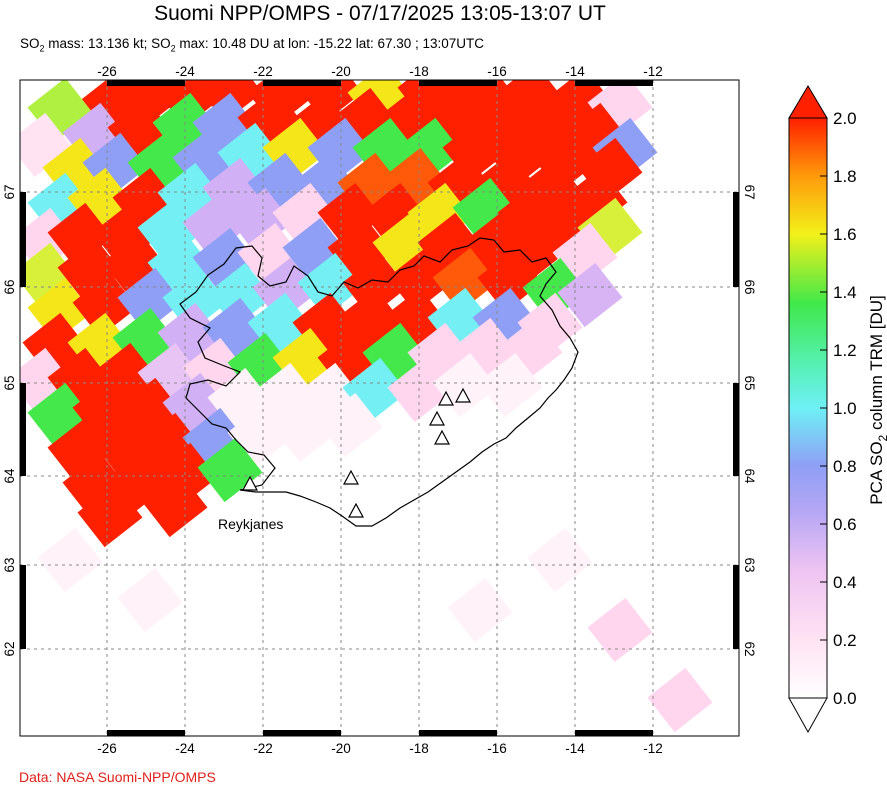 This screenshot has width=887, height=800. Describe the element at coordinates (808, 102) in the screenshot. I see `colorbar-top-triangle` at that location.